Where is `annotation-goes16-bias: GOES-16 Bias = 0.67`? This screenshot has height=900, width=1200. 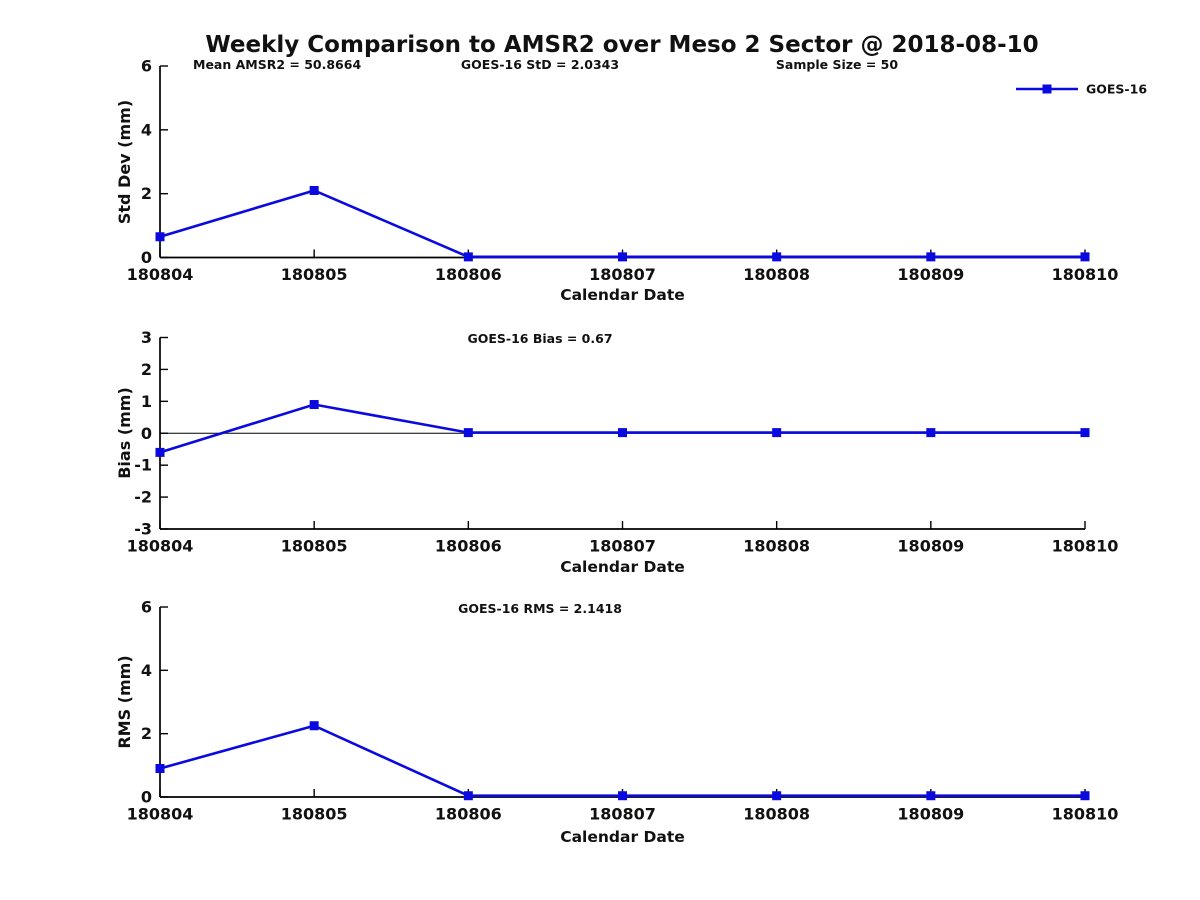 annotation-goes16-bias: GOES-16 Bias = 0.67 is located at coordinates (539, 338).